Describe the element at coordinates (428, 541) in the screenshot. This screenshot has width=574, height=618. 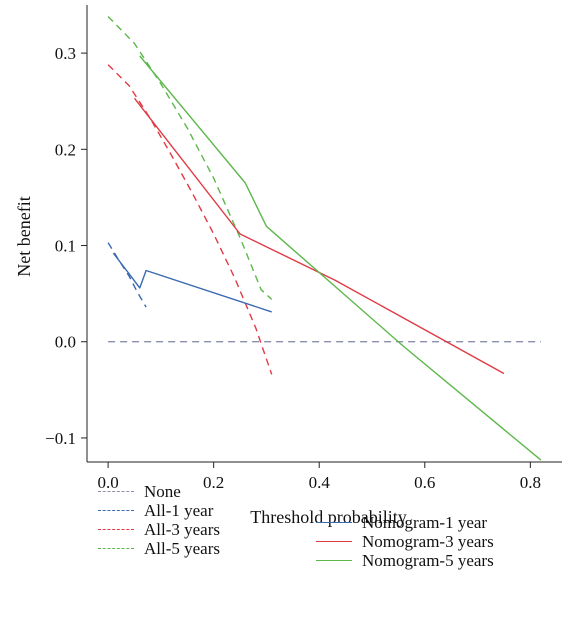
I see `legend-label: Nomogram-3 years` at that location.